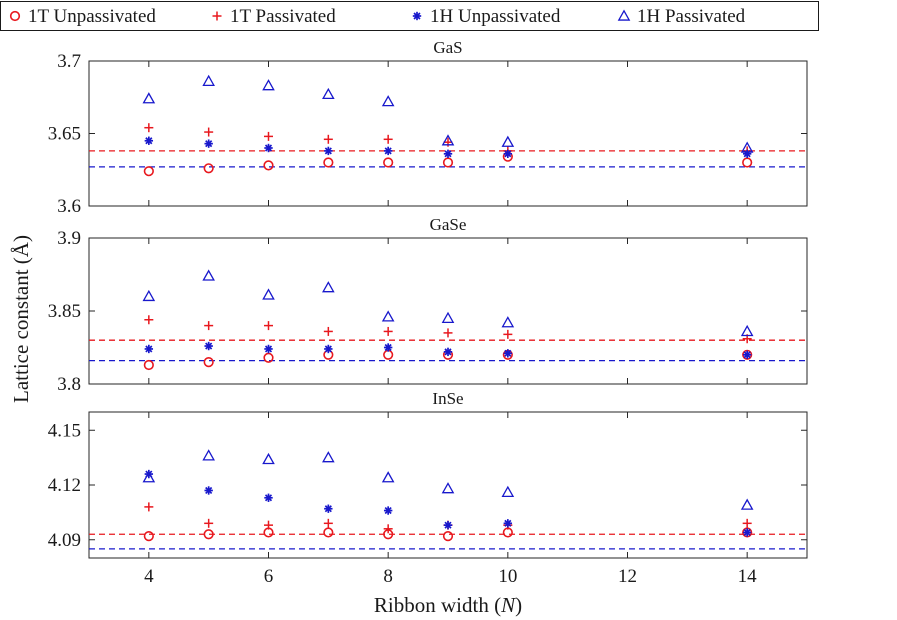 The width and height of the screenshot is (897, 620). What do you see at coordinates (69, 238) in the screenshot?
I see `y-tick-label: 3.9` at bounding box center [69, 238].